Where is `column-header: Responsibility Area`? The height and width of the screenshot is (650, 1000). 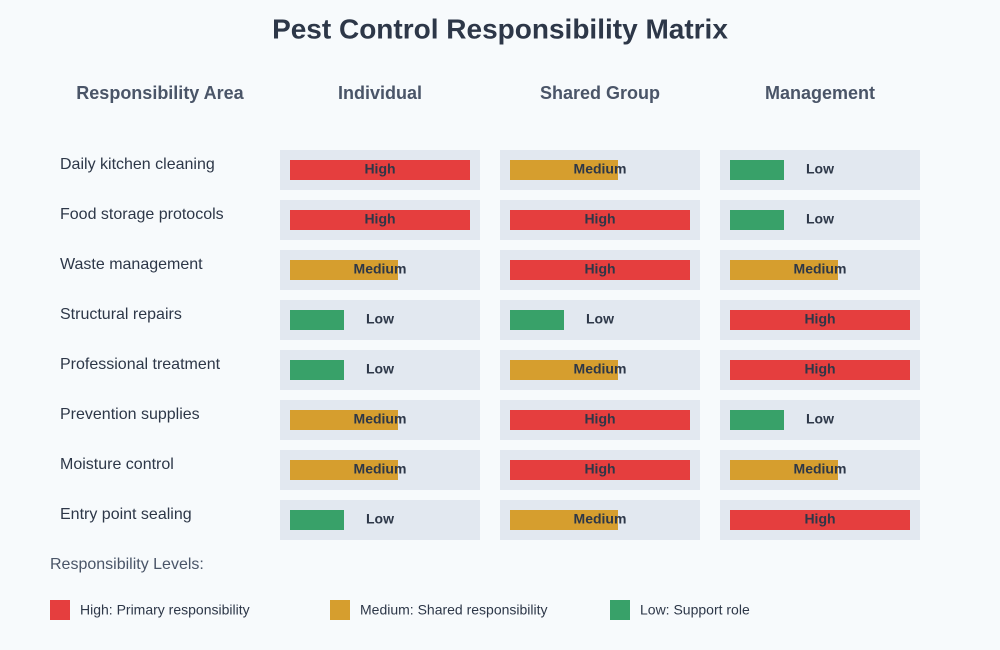 column-header: Responsibility Area is located at coordinates (160, 93).